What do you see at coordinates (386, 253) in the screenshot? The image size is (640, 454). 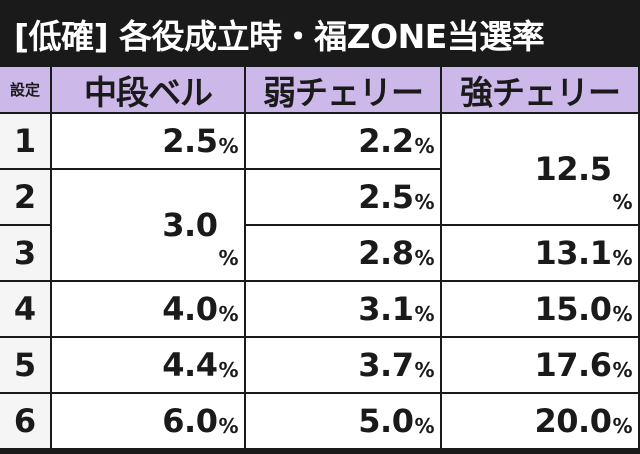 I see `jaku-cherry-number: 2.8` at bounding box center [386, 253].